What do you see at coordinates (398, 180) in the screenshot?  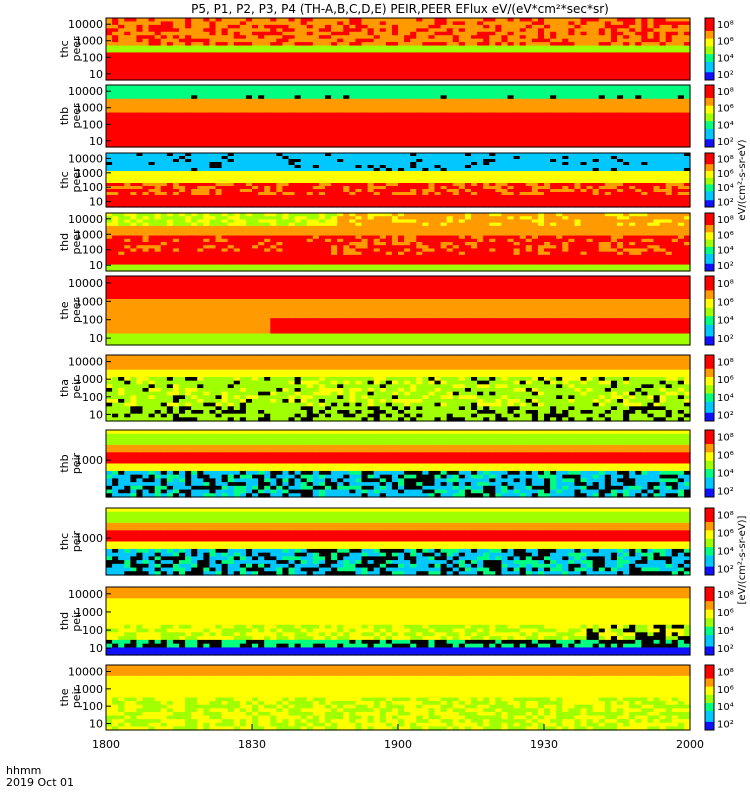 I see `heatmap-cells` at bounding box center [398, 180].